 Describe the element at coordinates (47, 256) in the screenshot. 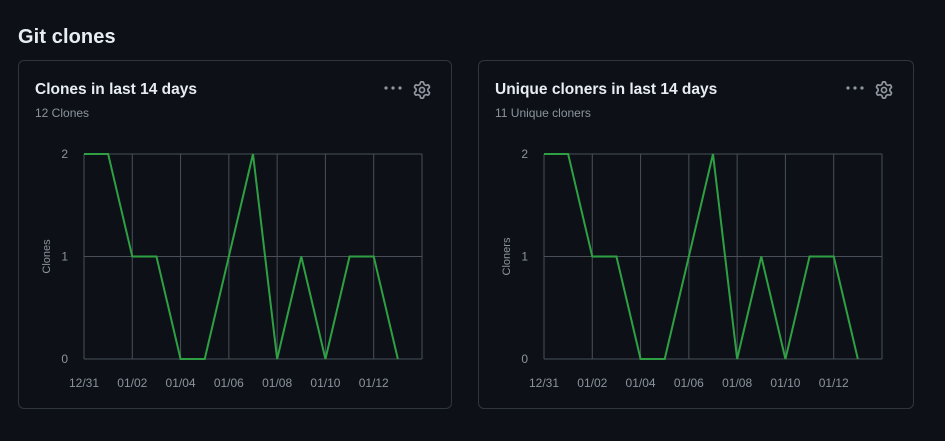

I see `y-axis-label: Clones` at that location.